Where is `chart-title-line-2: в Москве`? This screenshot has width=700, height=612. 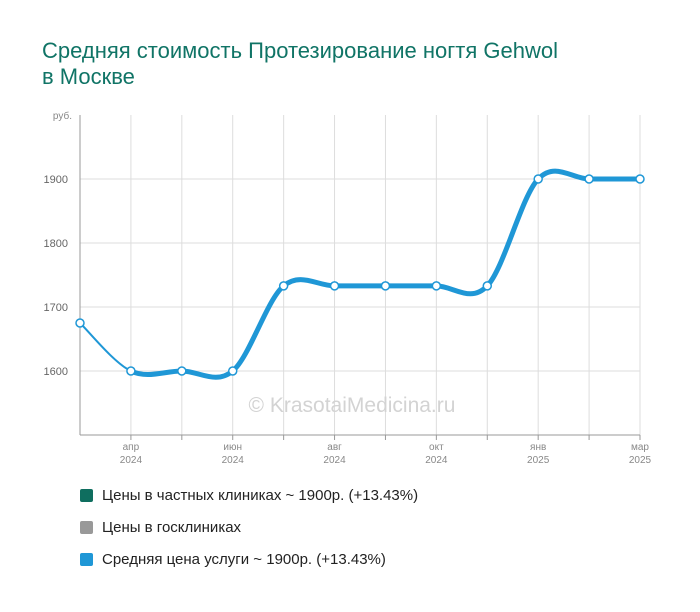
chart-title-line-2: в Москве is located at coordinates (88, 76).